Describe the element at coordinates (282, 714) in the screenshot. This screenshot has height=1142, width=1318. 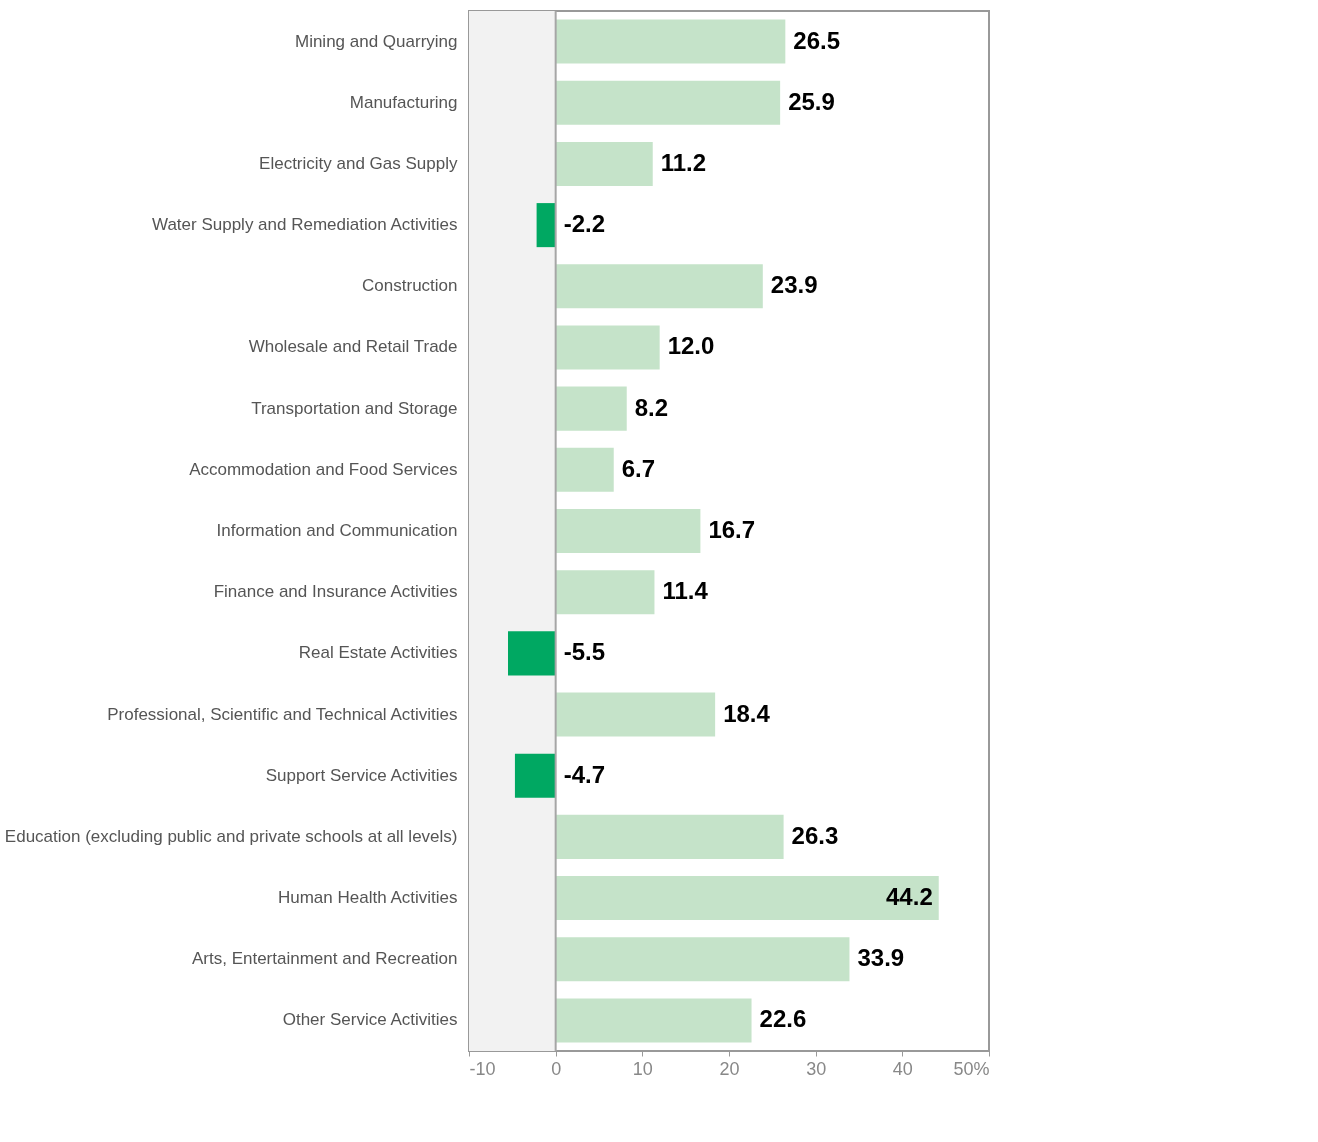
I see `y-tick-label: Professional, Scientific and Technical Activities` at that location.